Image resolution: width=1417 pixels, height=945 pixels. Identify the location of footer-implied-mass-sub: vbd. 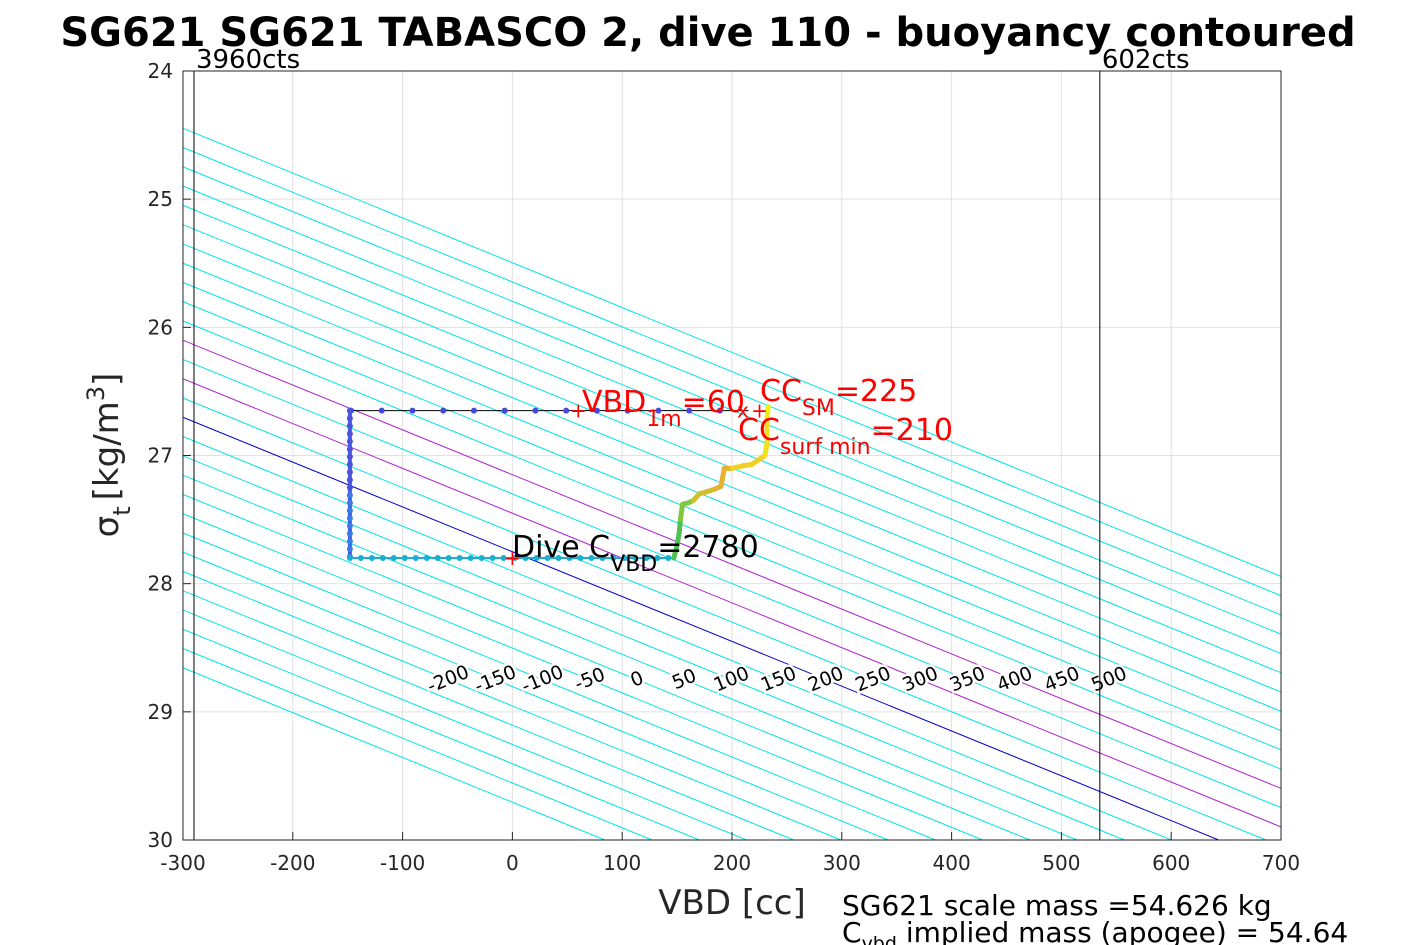
(879, 939).